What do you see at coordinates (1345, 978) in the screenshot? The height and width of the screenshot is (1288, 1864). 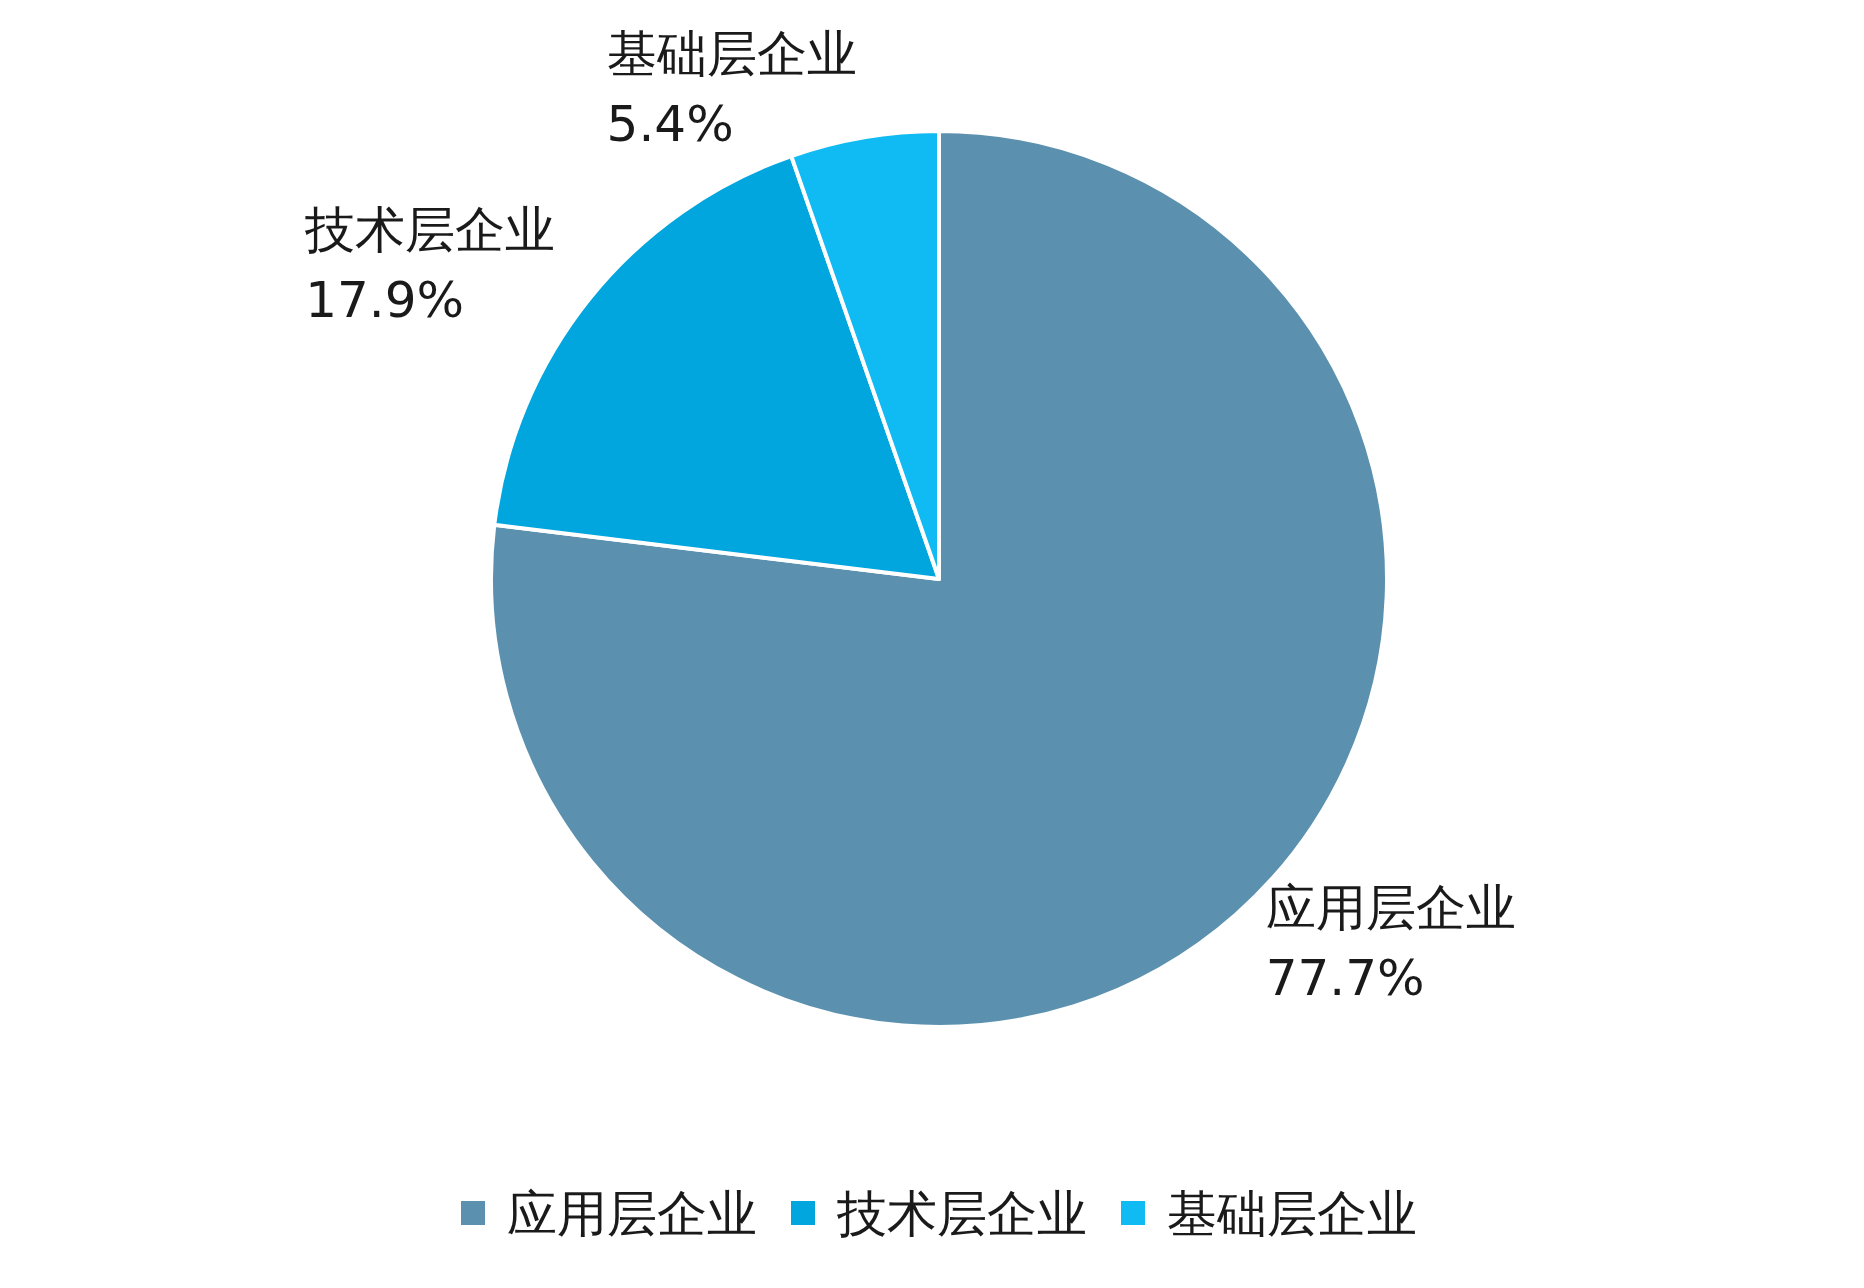 I see `data-label: 77.7%` at bounding box center [1345, 978].